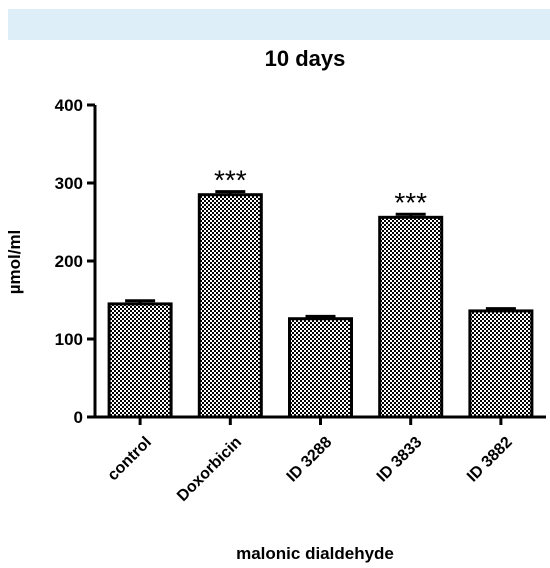  Describe the element at coordinates (14, 262) in the screenshot. I see `y-axis-label: µmol/ml` at that location.